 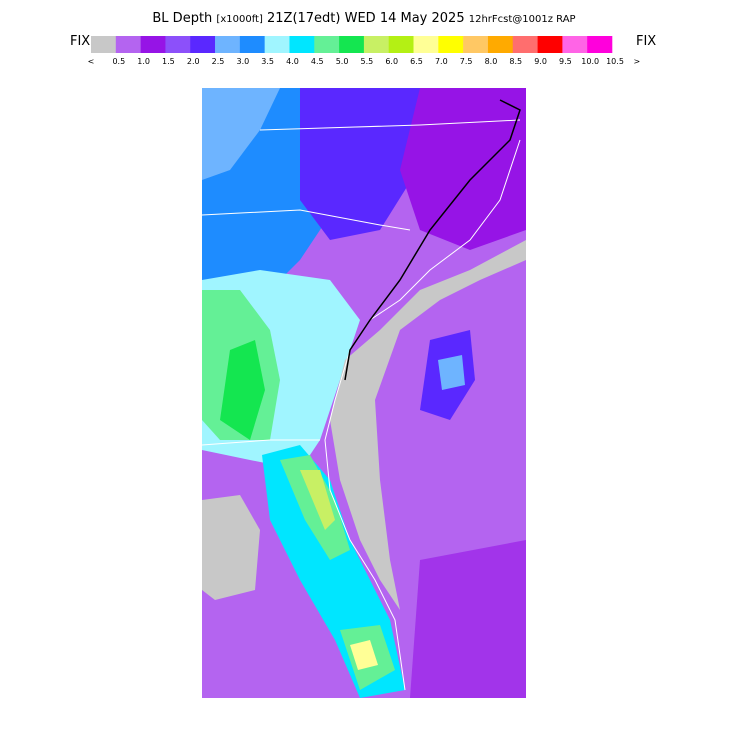 What do you see at coordinates (118, 61) in the screenshot?
I see `legend-label: 0.5` at bounding box center [118, 61].